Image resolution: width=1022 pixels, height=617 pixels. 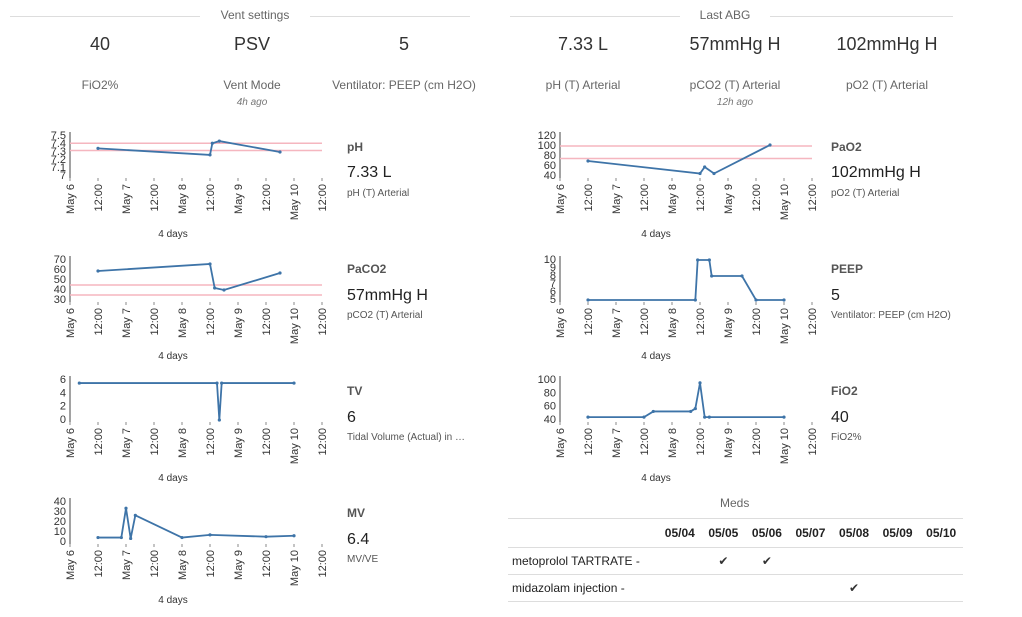 What do you see at coordinates (58, 144) in the screenshot?
I see `y-tick-label: 7.4` at bounding box center [58, 144].